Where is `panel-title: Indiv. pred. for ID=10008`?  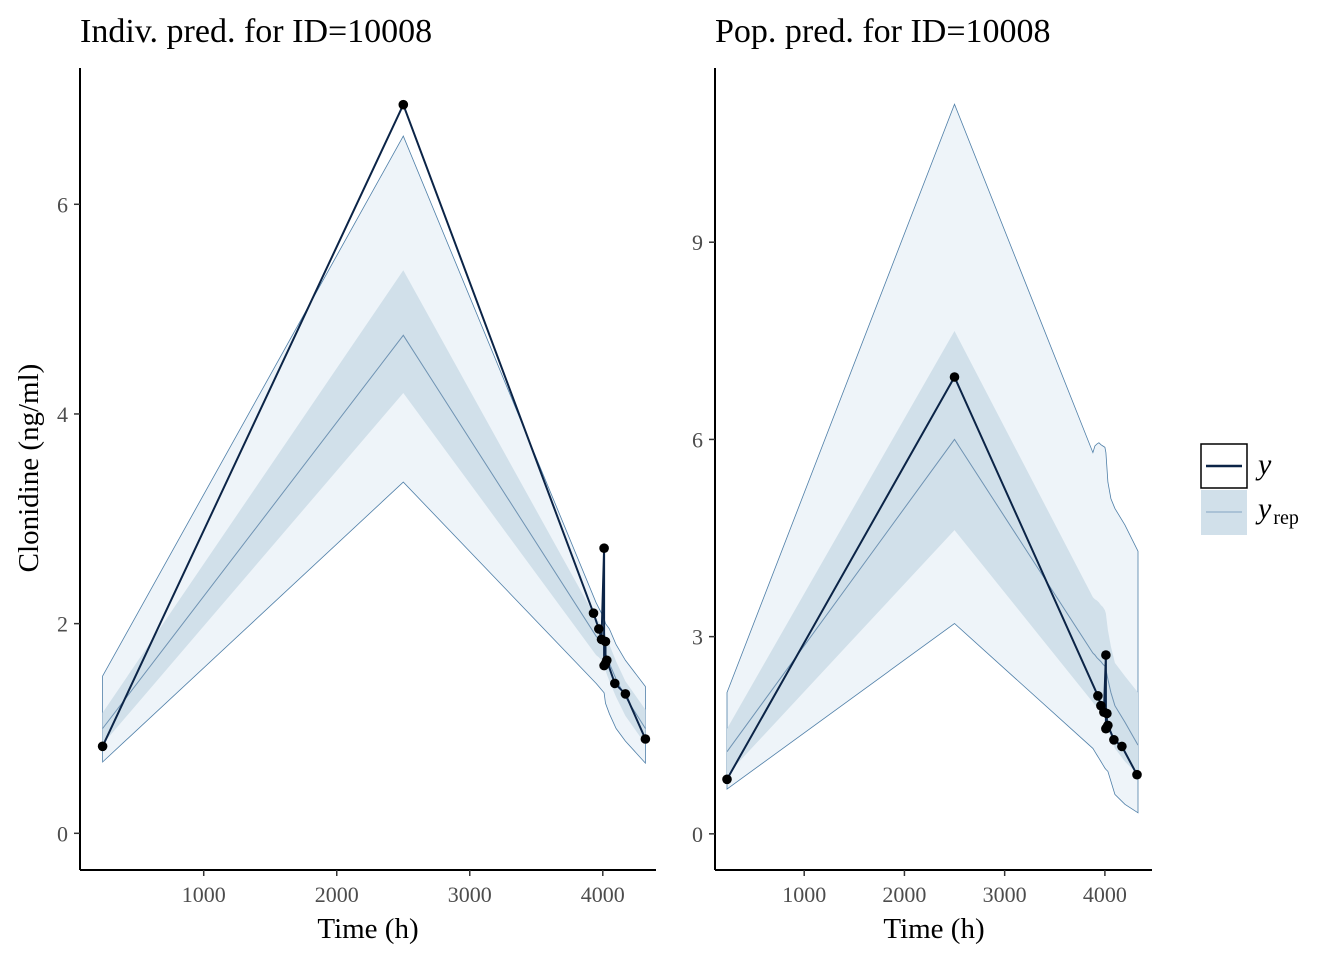
panel-title: Indiv. pred. for ID=10008 is located at coordinates (256, 31).